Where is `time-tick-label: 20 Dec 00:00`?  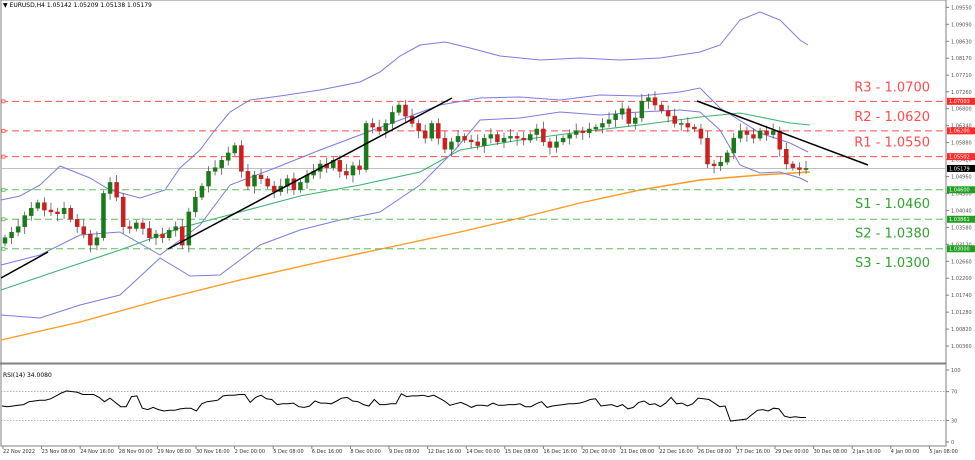
time-tick-label: 20 Dec 00:00 is located at coordinates (599, 452).